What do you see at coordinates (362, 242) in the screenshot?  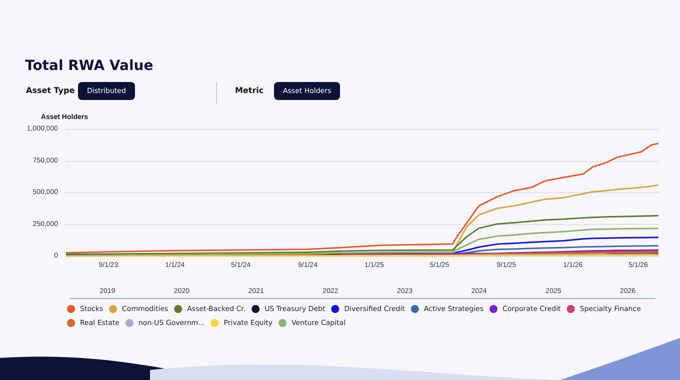 I see `line-series` at bounding box center [362, 242].